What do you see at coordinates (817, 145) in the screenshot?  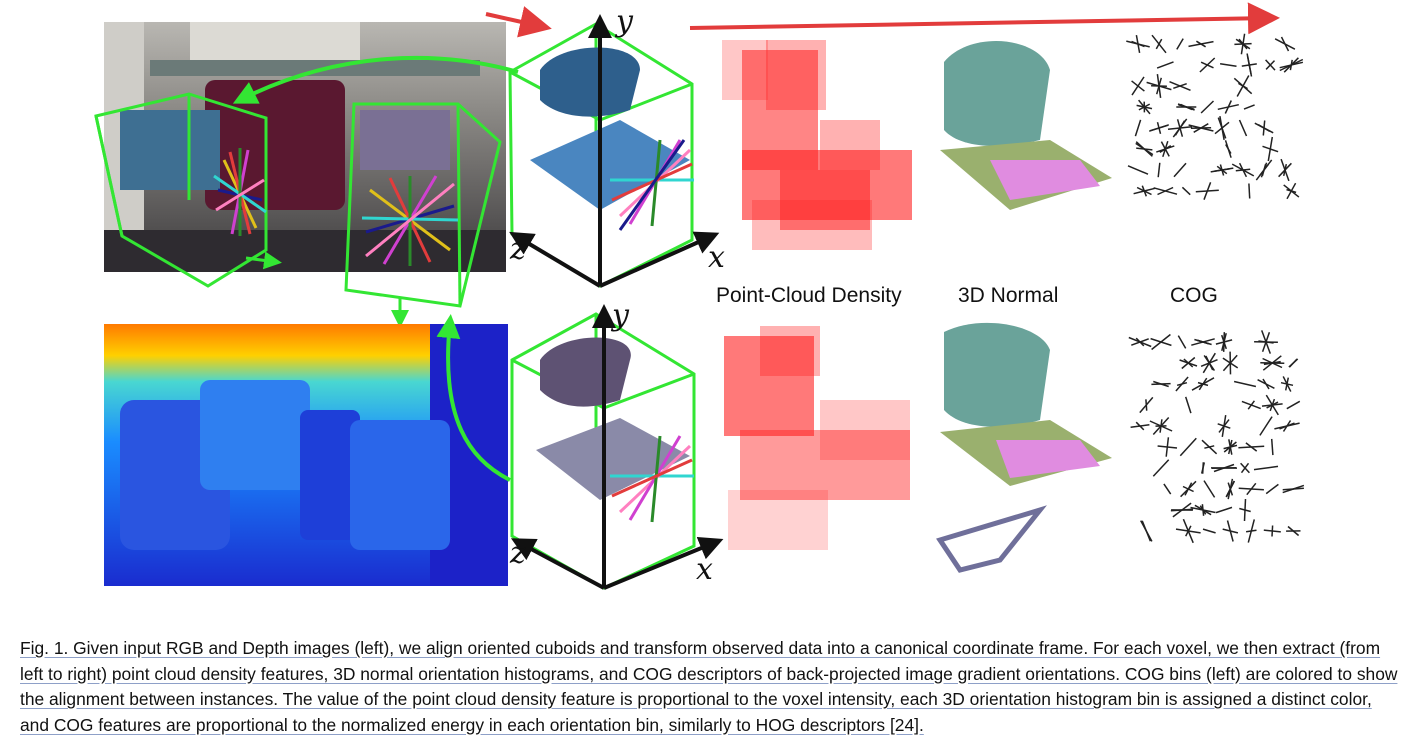 I see `density-voxels-top` at bounding box center [817, 145].